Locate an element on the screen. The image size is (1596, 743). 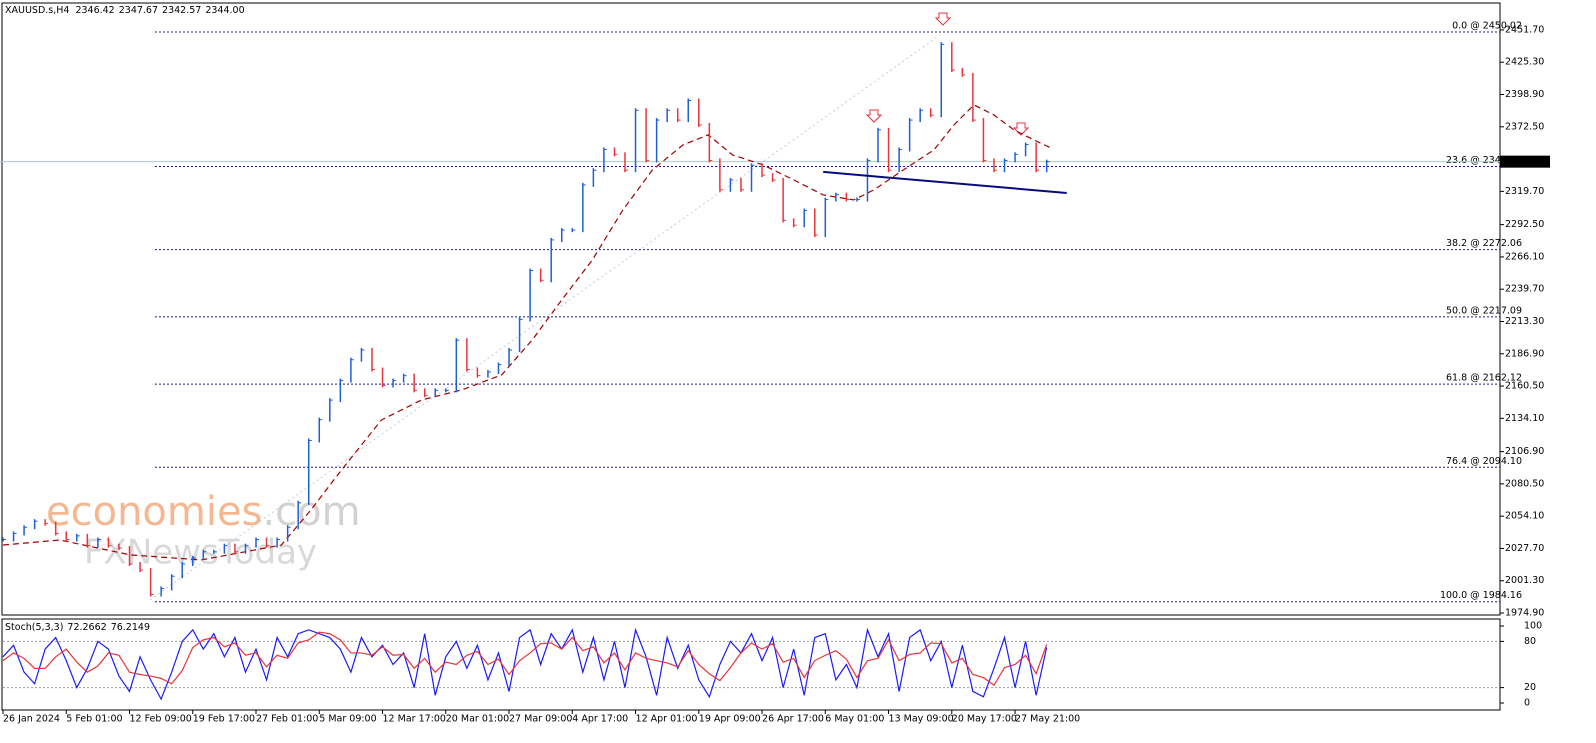
fib-label: 0.0 @ 2450.02 is located at coordinates (1487, 26).